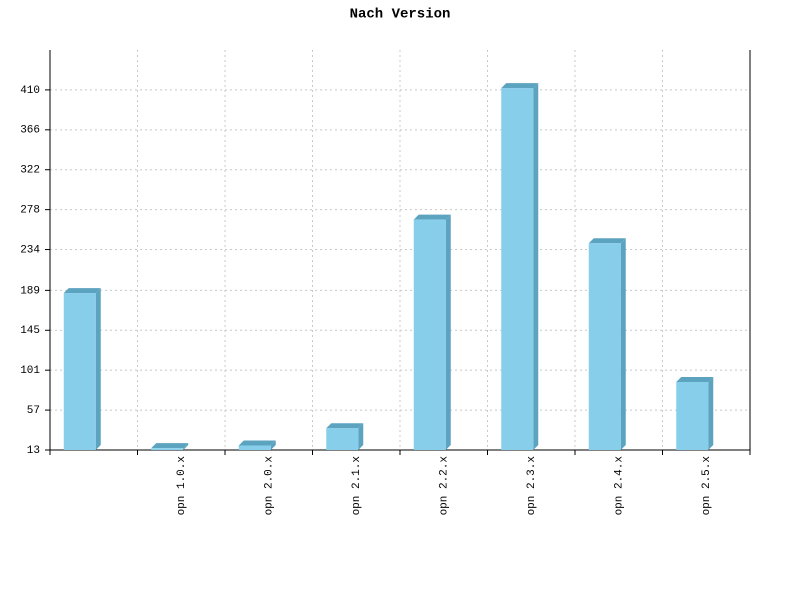  What do you see at coordinates (270, 486) in the screenshot?
I see `x-tick-label: opn 2.0.x` at bounding box center [270, 486].